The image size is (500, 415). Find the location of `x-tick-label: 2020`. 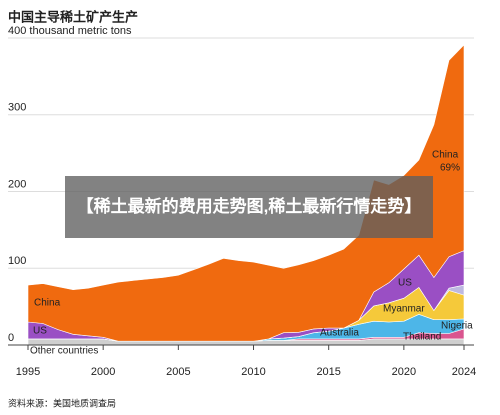

x-tick-label: 2020 is located at coordinates (404, 372).